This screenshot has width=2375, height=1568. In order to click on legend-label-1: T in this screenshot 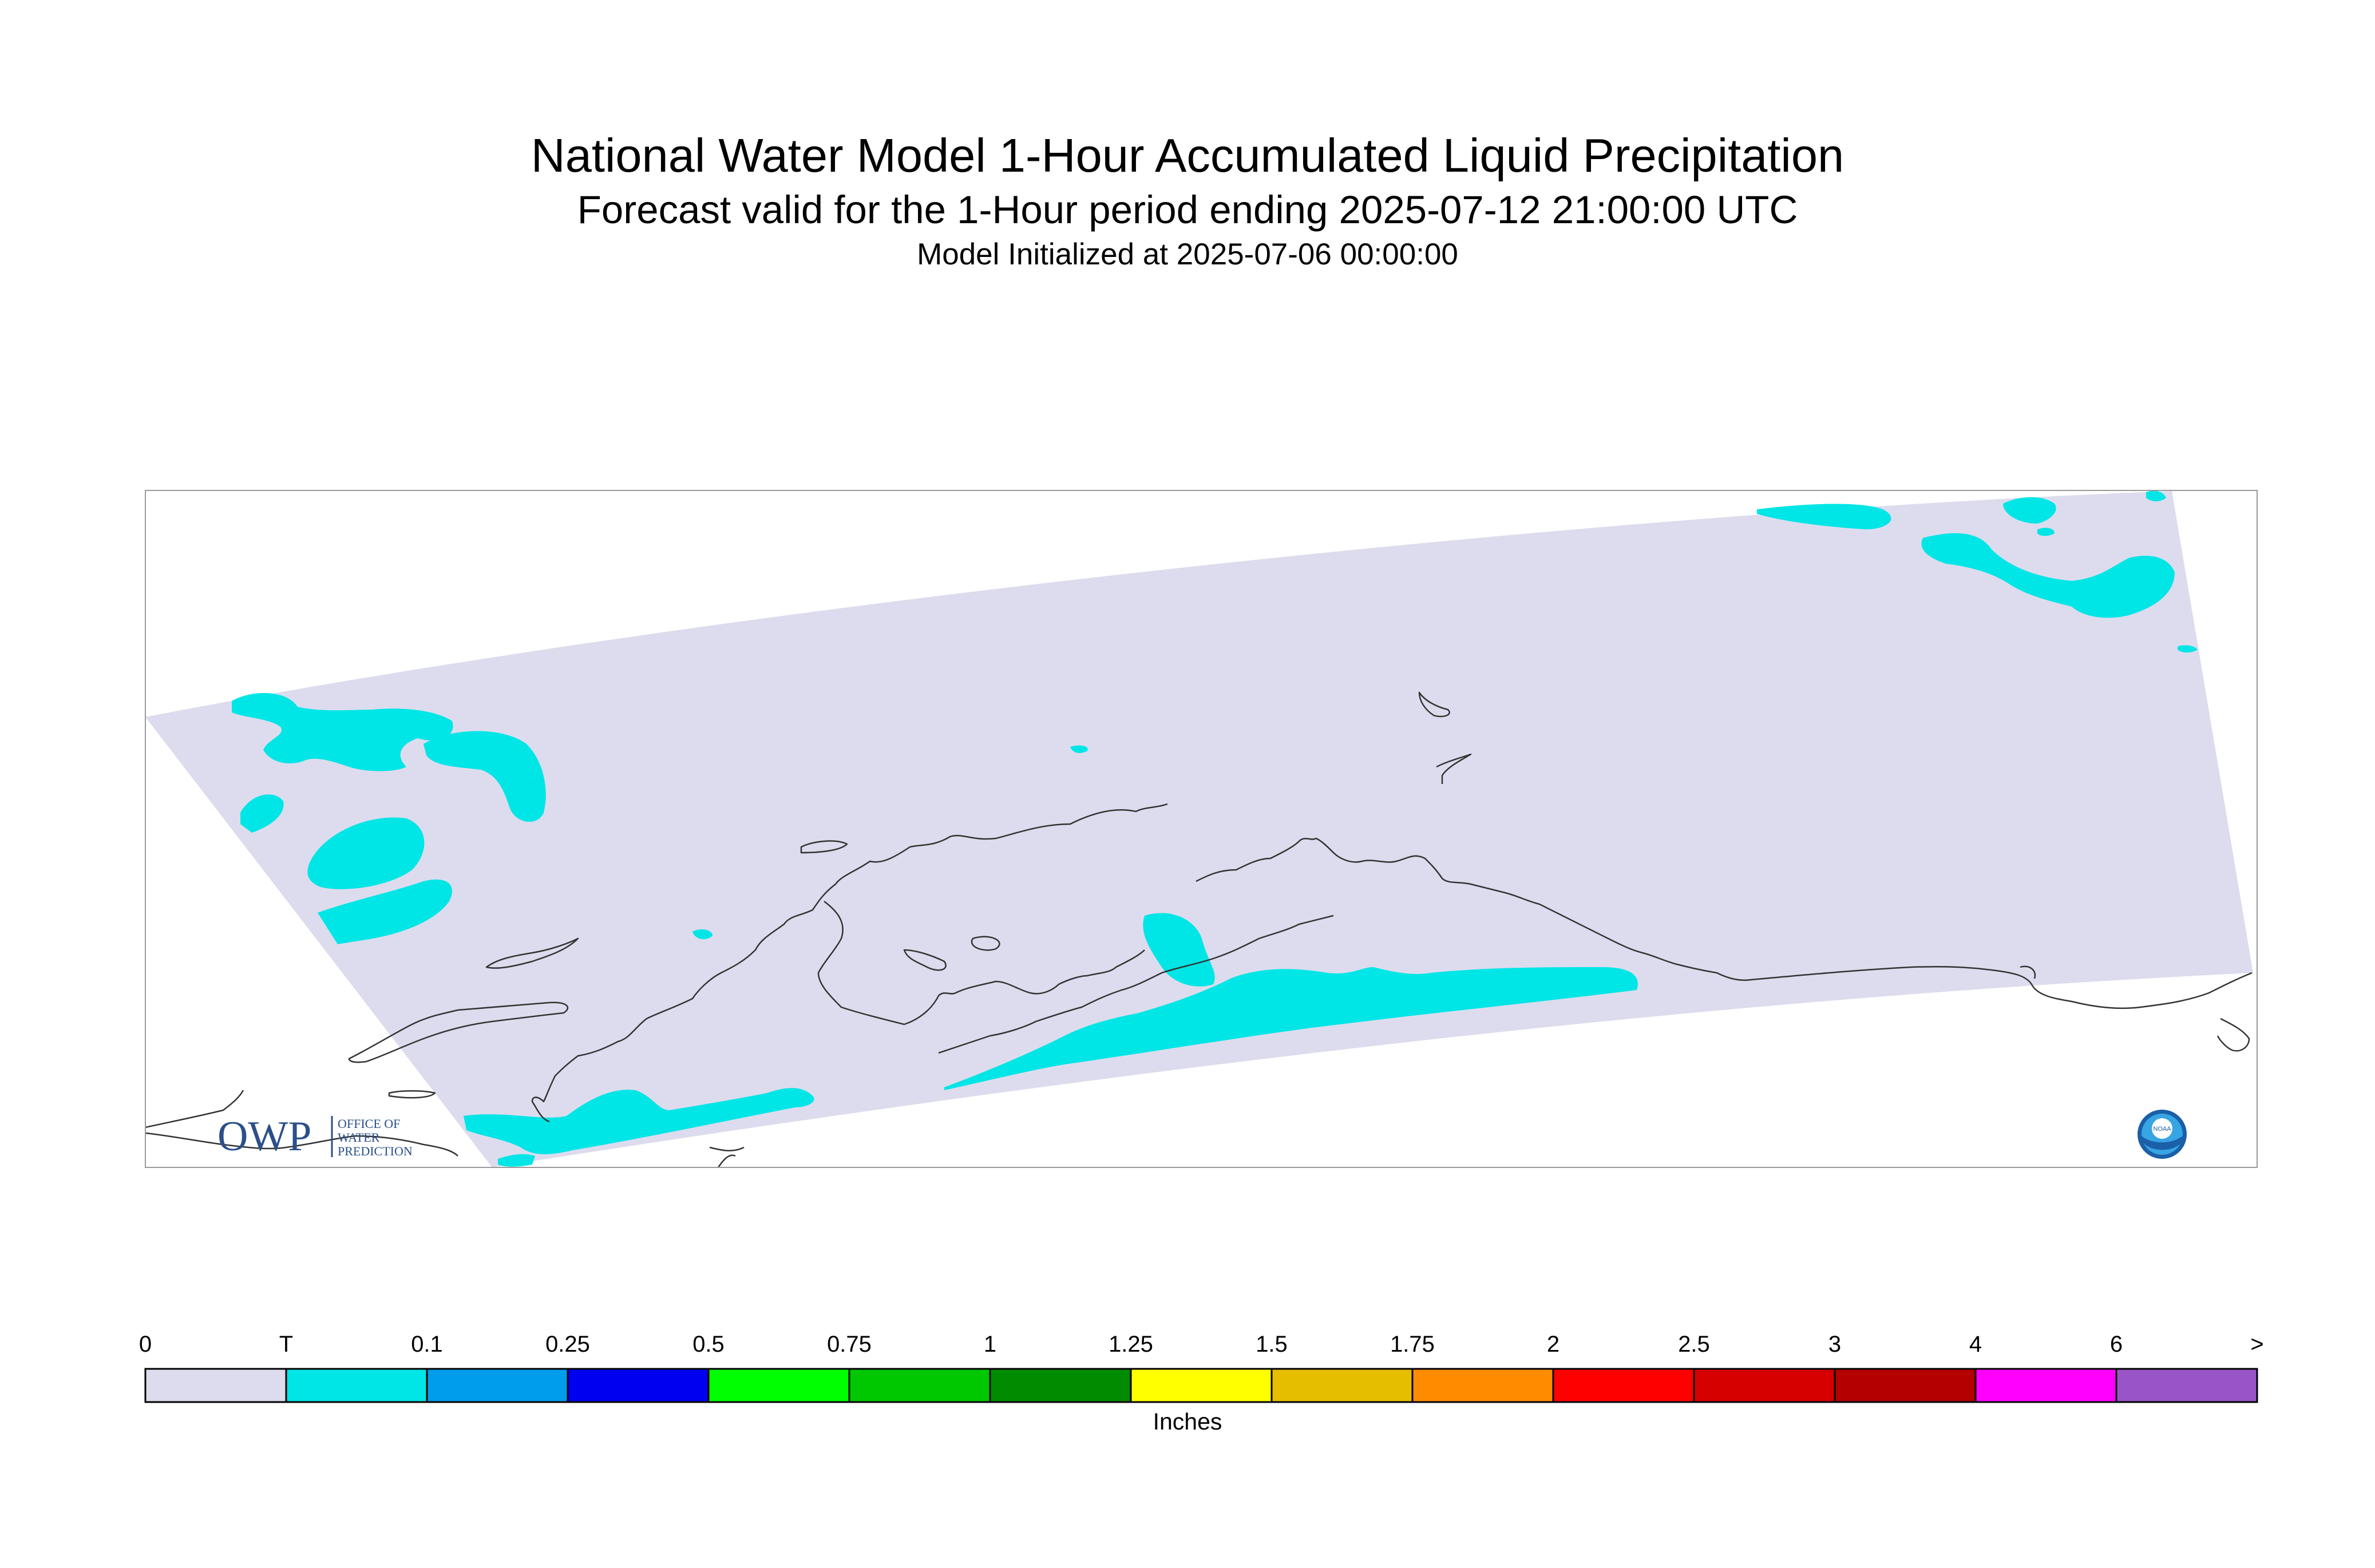, I will do `click(286, 1344)`.